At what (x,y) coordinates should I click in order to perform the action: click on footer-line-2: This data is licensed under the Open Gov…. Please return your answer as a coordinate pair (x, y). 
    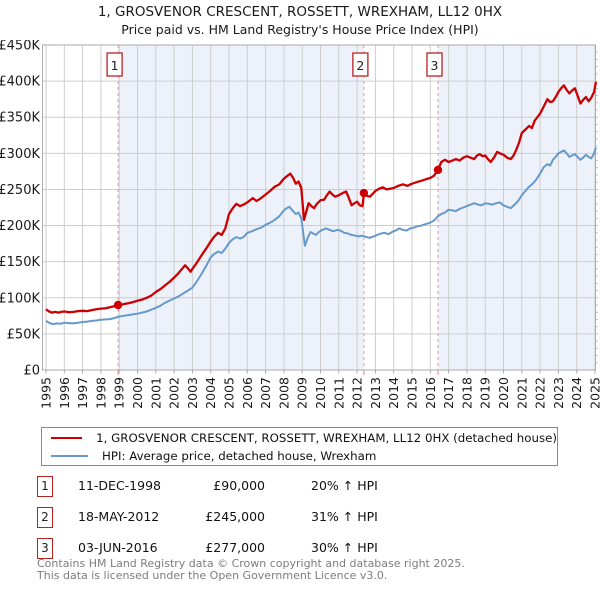
    Looking at the image, I should click on (212, 575).